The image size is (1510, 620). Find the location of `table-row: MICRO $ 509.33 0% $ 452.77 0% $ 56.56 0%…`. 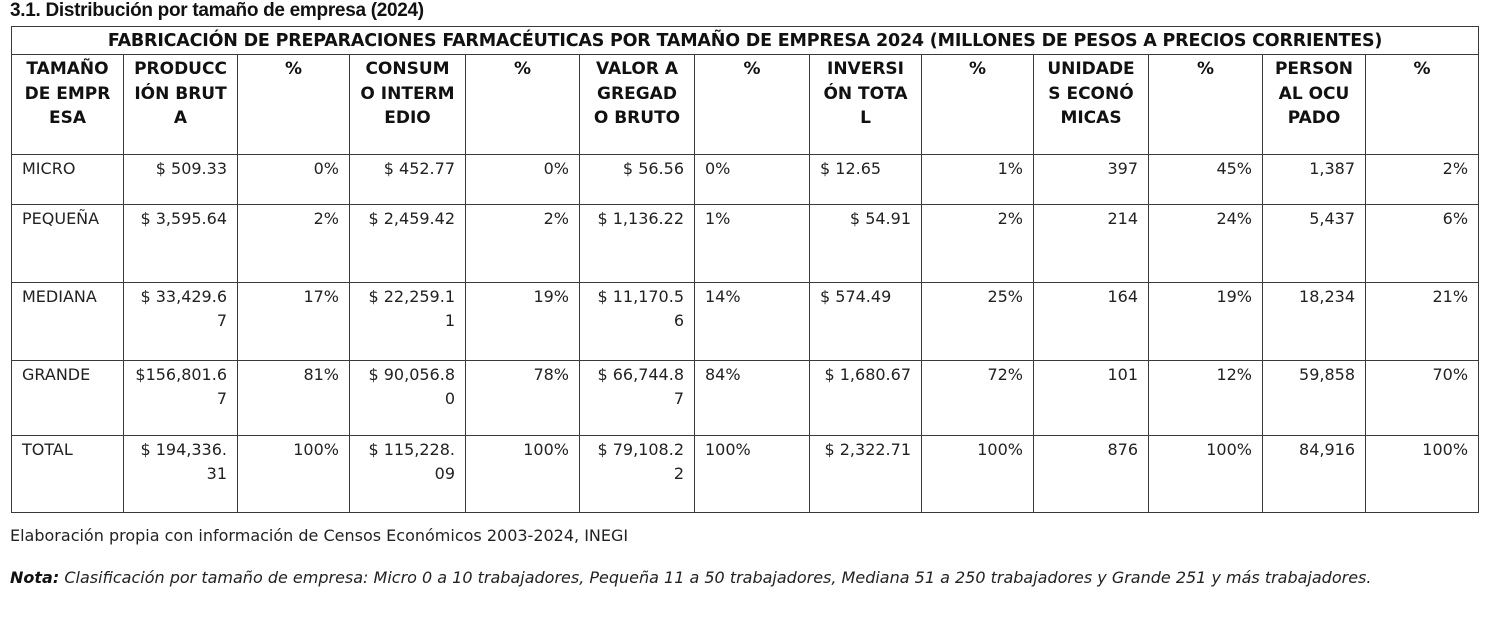

table-row: MICRO $ 509.33 0% $ 452.77 0% $ 56.56 0%… is located at coordinates (745, 179).